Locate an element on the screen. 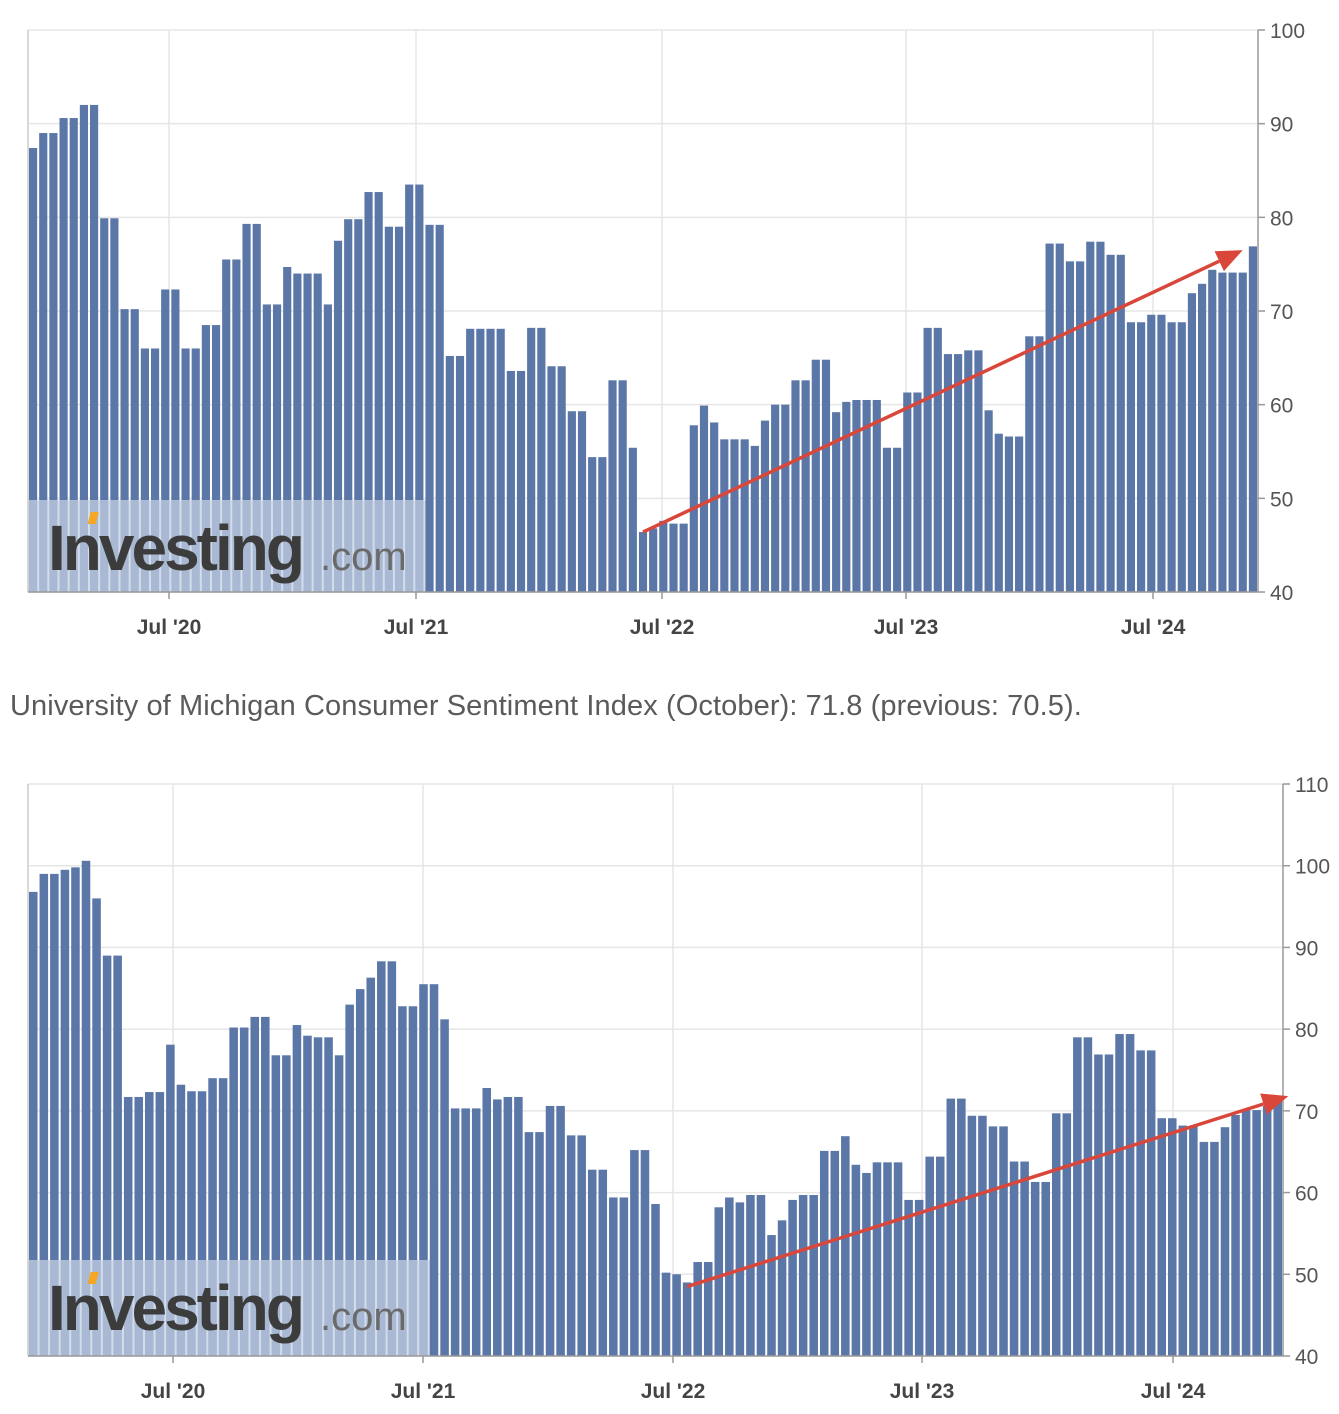 The image size is (1339, 1414). x-tick-label: Jul '23 is located at coordinates (922, 1391).